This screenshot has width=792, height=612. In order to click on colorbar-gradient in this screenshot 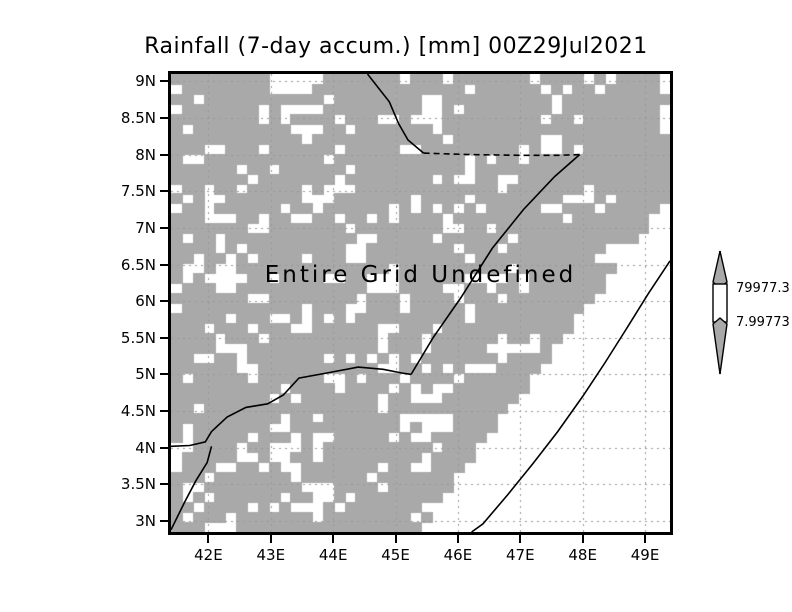, I will do `click(720, 312)`.